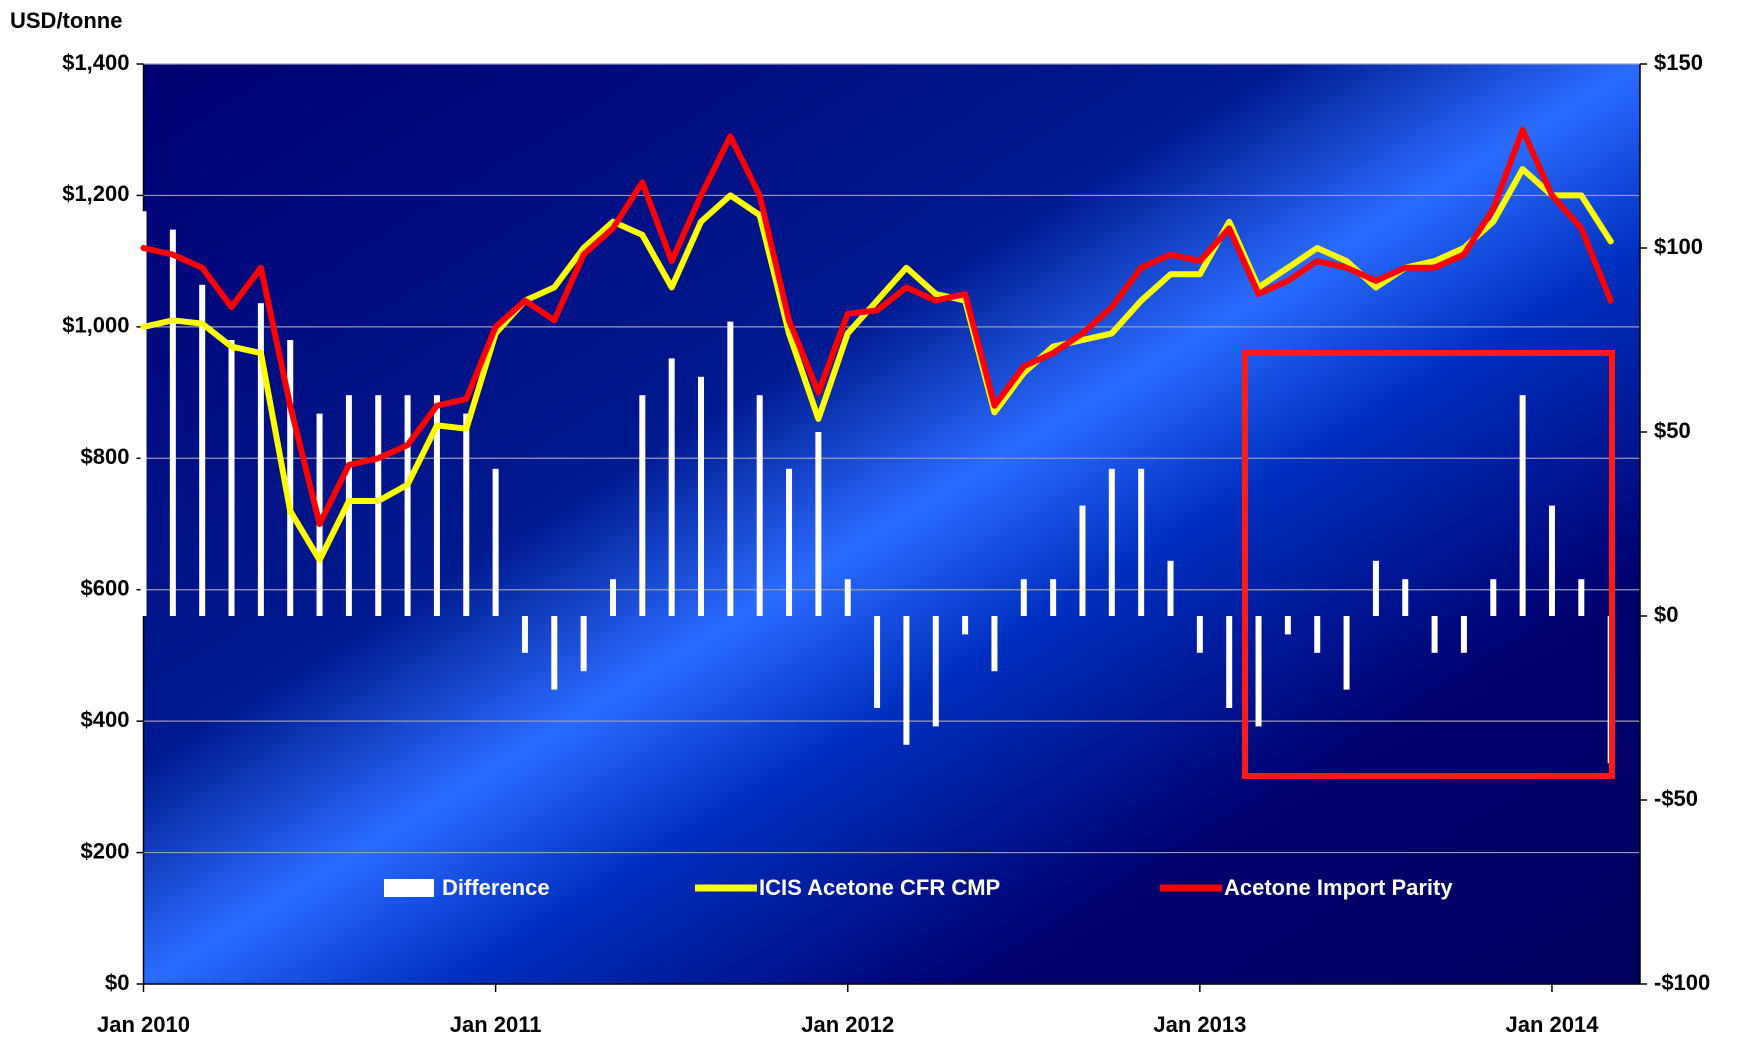 The width and height of the screenshot is (1758, 1040). Describe the element at coordinates (1338, 887) in the screenshot. I see `legend-label: Acetone Import Parity` at that location.